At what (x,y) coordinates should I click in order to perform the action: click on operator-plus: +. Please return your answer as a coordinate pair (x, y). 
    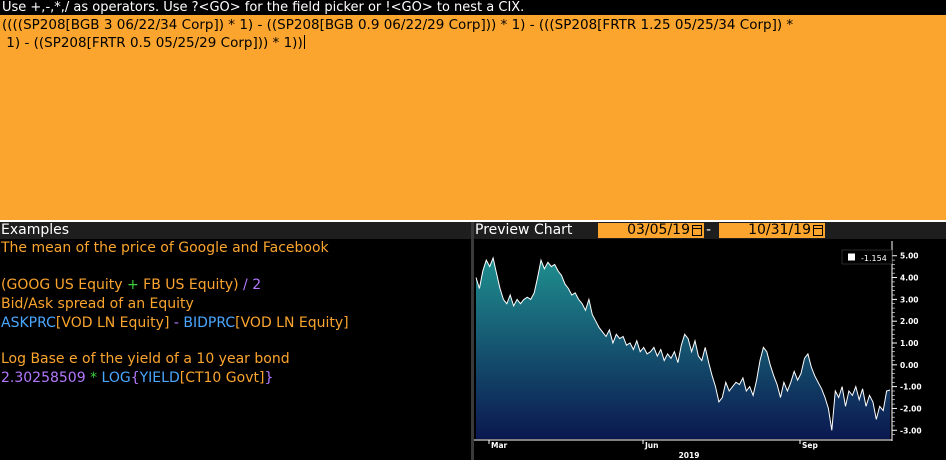
    Looking at the image, I should click on (133, 285).